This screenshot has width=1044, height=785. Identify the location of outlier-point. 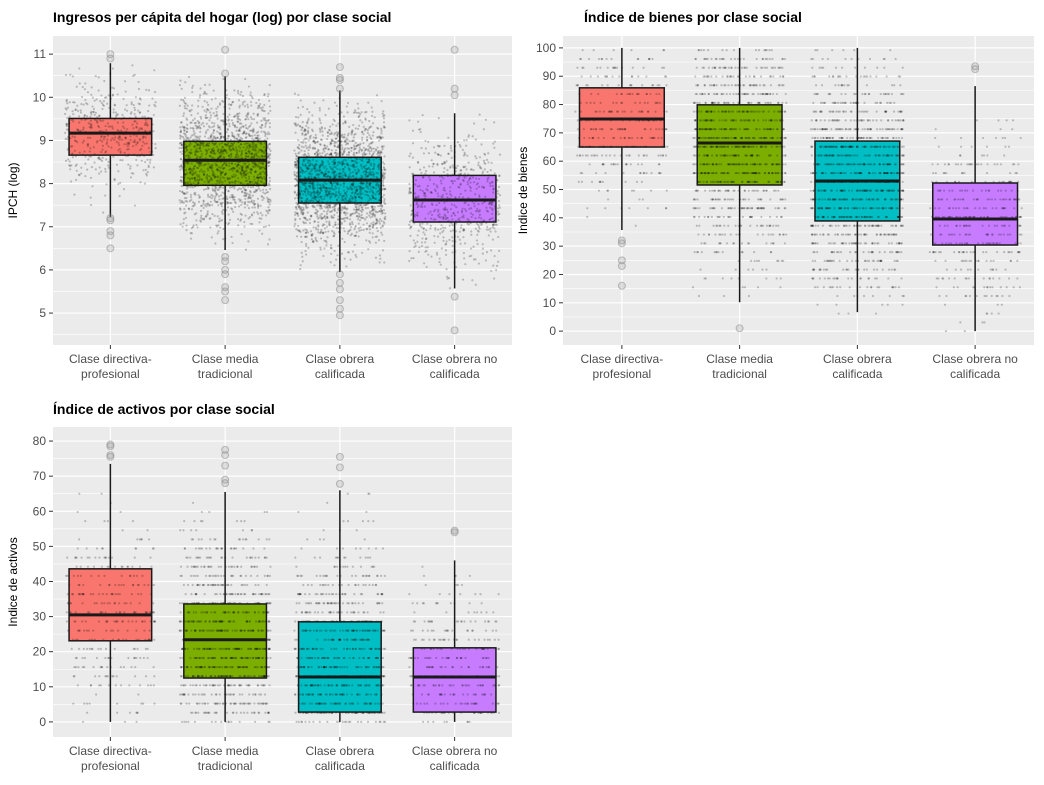
(621, 265).